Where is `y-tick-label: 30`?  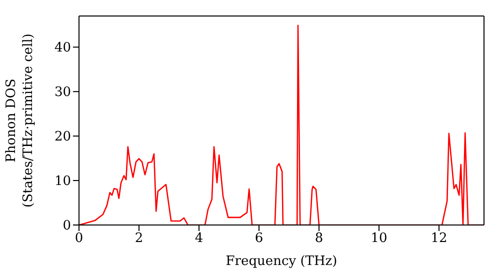 y-tick-label: 30 is located at coordinates (62, 92).